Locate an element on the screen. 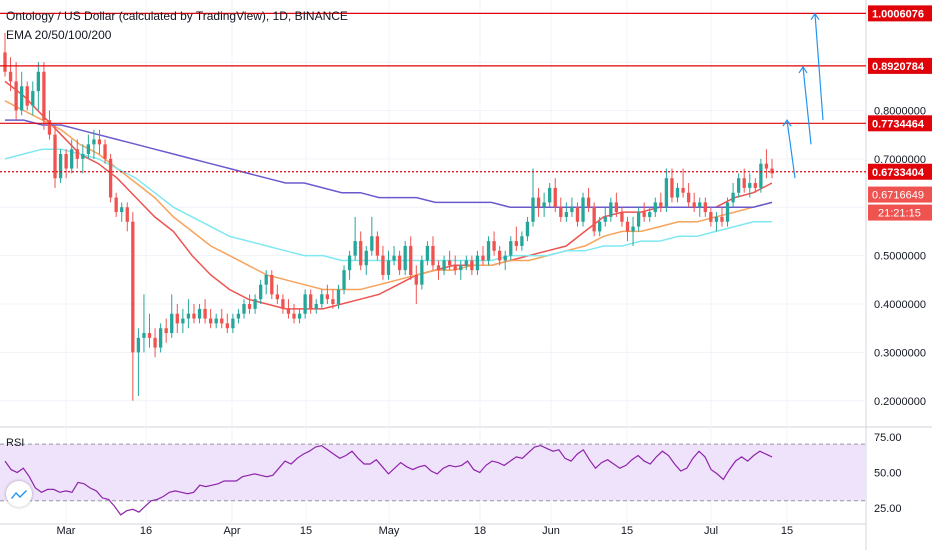 The image size is (932, 550). time-tick-label: Mar is located at coordinates (66, 531).